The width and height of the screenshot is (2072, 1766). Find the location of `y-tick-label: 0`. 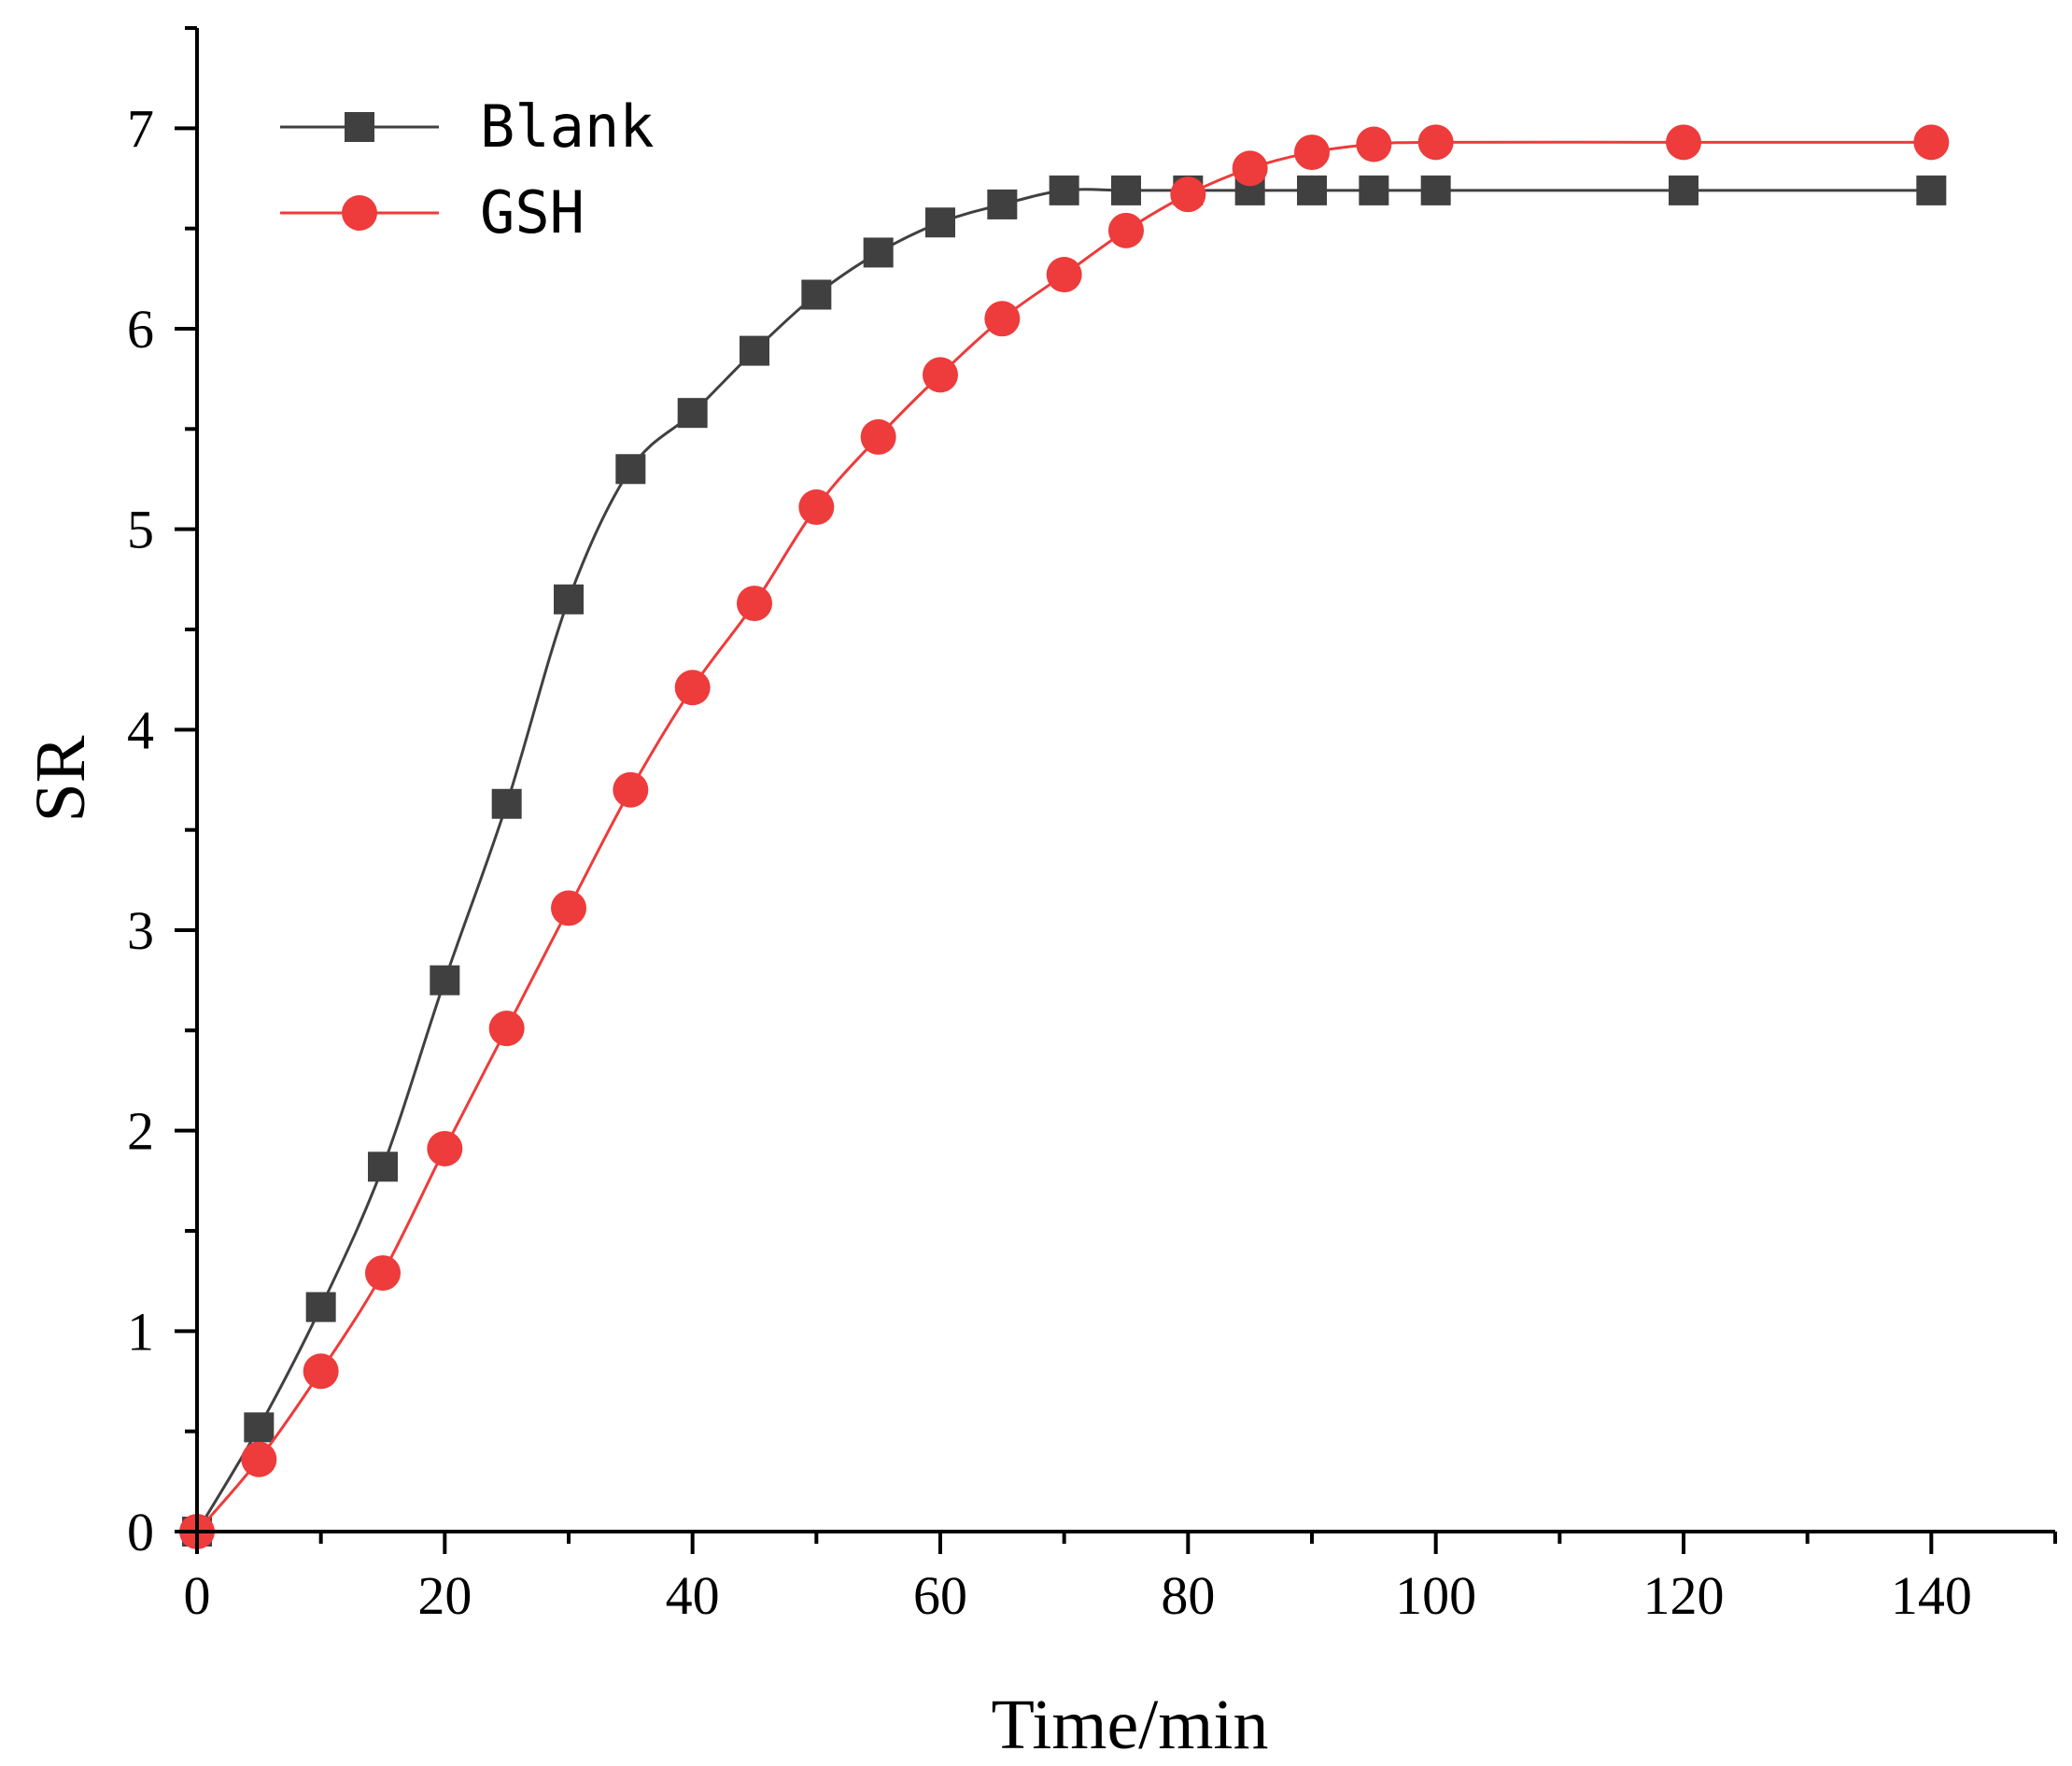

y-tick-label: 0 is located at coordinates (140, 1532).